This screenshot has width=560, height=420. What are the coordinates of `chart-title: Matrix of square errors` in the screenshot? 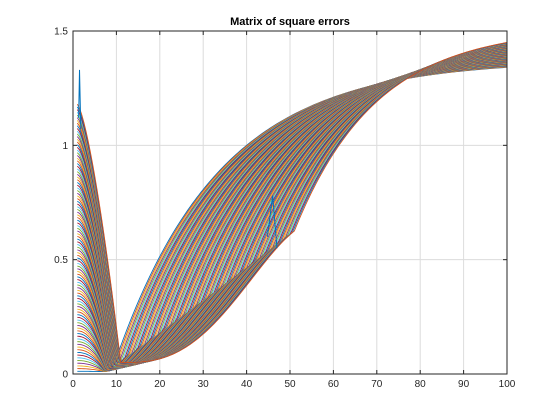 It's located at (290, 22).